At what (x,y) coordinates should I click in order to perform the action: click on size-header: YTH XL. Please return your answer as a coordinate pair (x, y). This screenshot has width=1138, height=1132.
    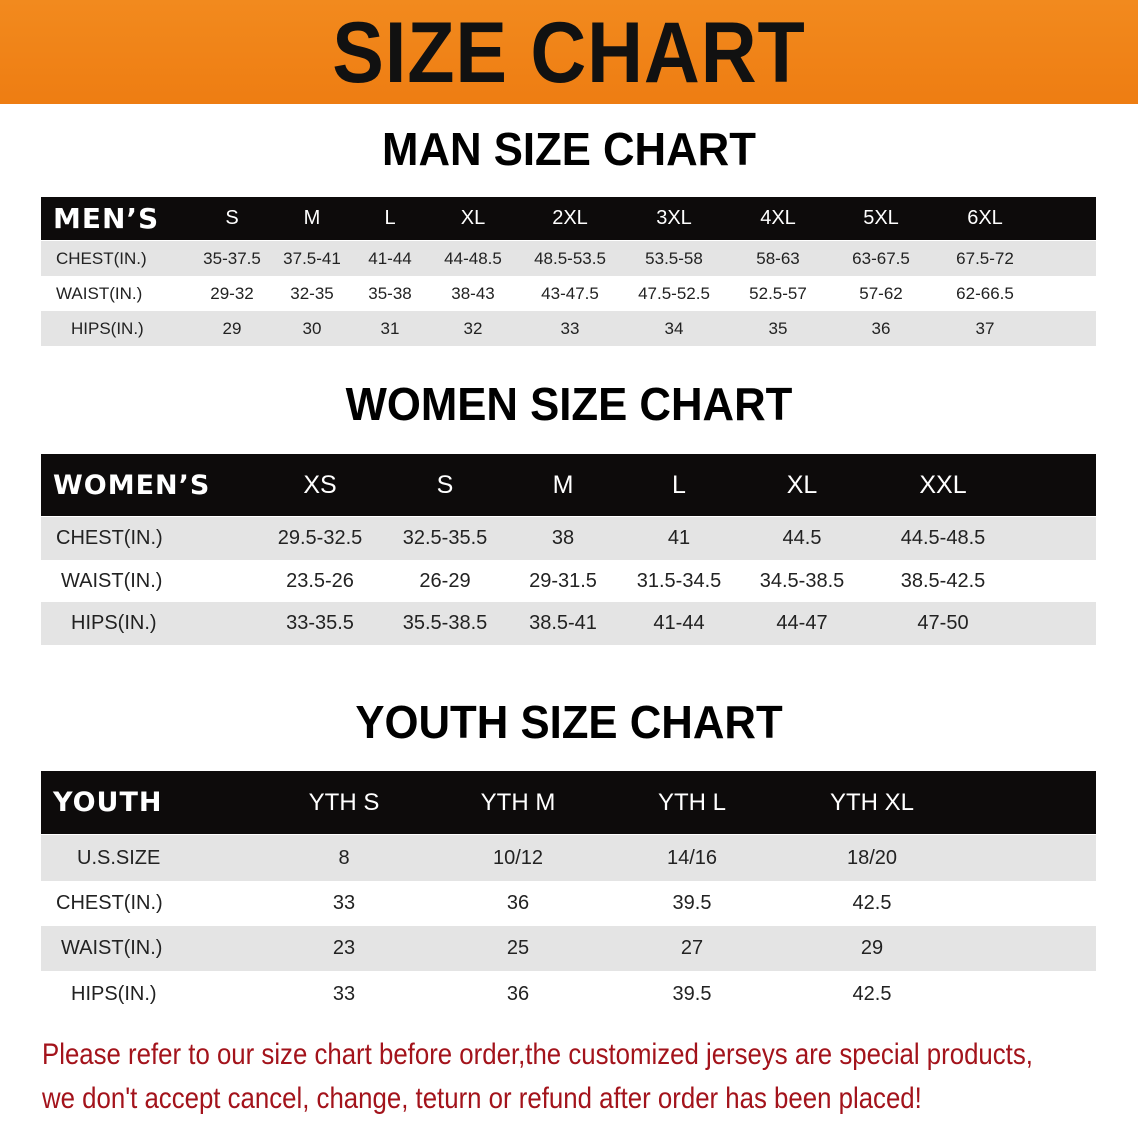
    Looking at the image, I should click on (872, 802).